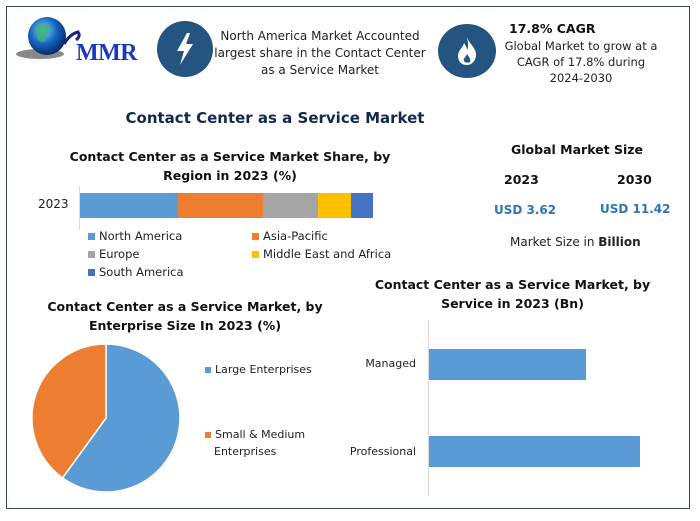  I want to click on legend-north-america: North America, so click(135, 236).